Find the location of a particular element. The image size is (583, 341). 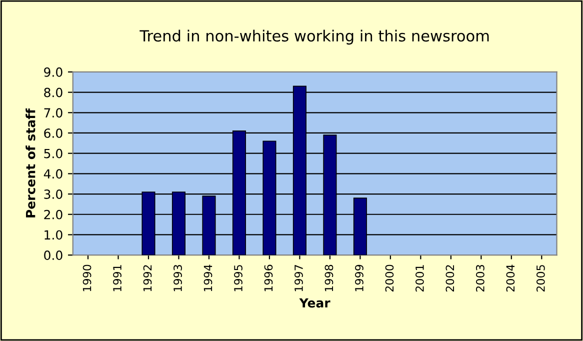

y-tick-label: 5.0 is located at coordinates (53, 153).